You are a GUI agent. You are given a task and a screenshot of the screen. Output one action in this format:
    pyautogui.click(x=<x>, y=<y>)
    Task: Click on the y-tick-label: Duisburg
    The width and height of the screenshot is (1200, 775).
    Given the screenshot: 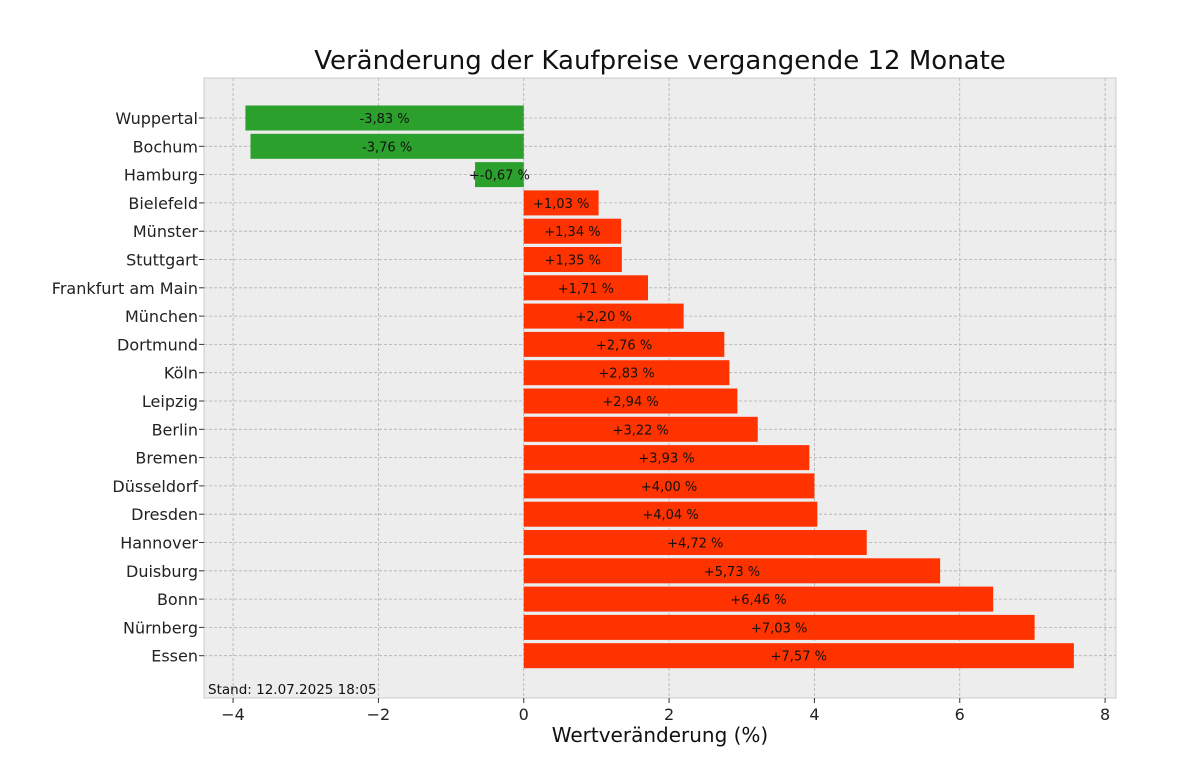 What is the action you would take?
    pyautogui.click(x=162, y=571)
    